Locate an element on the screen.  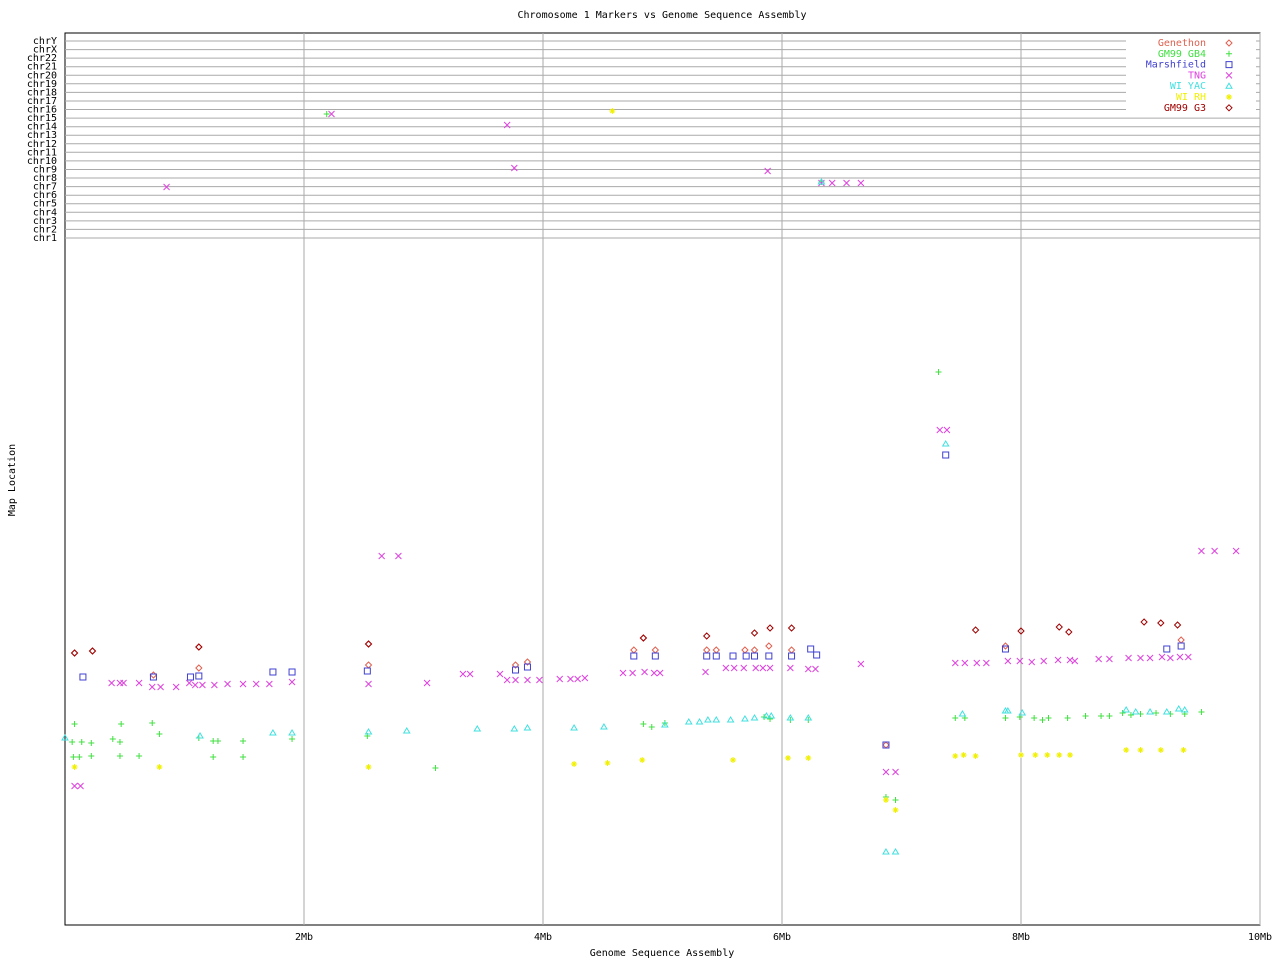
y-tick-label: chr20 is located at coordinates (42, 75).